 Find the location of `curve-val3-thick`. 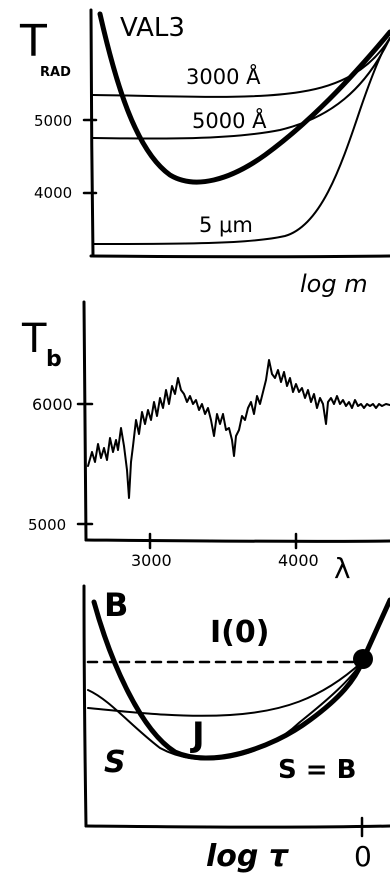

curve-val3-thick is located at coordinates (243, 98).